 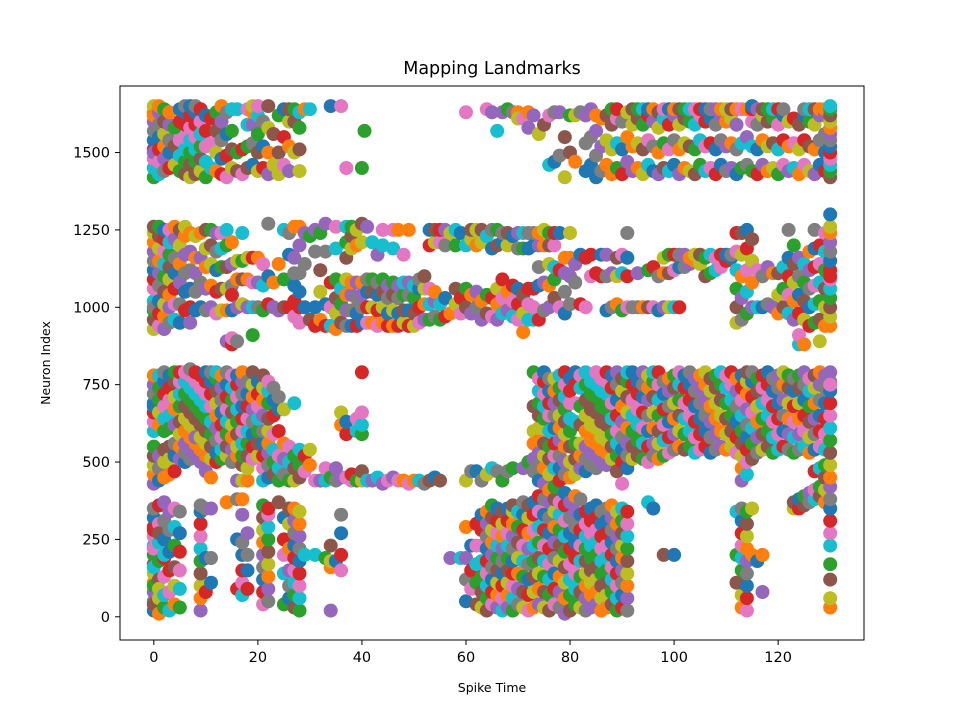 What do you see at coordinates (91, 308) in the screenshot?
I see `y-tick-label: 1000` at bounding box center [91, 308].